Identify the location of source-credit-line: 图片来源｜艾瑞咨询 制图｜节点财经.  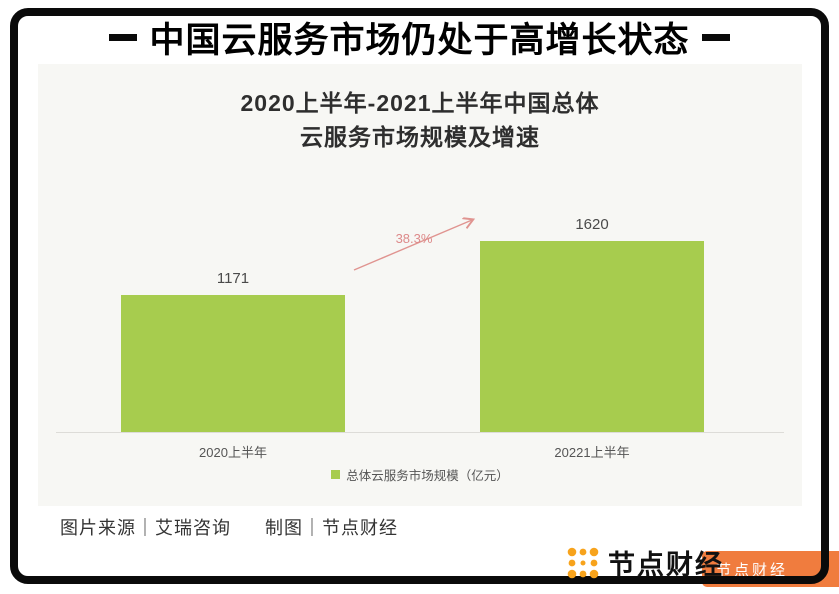
(229, 527).